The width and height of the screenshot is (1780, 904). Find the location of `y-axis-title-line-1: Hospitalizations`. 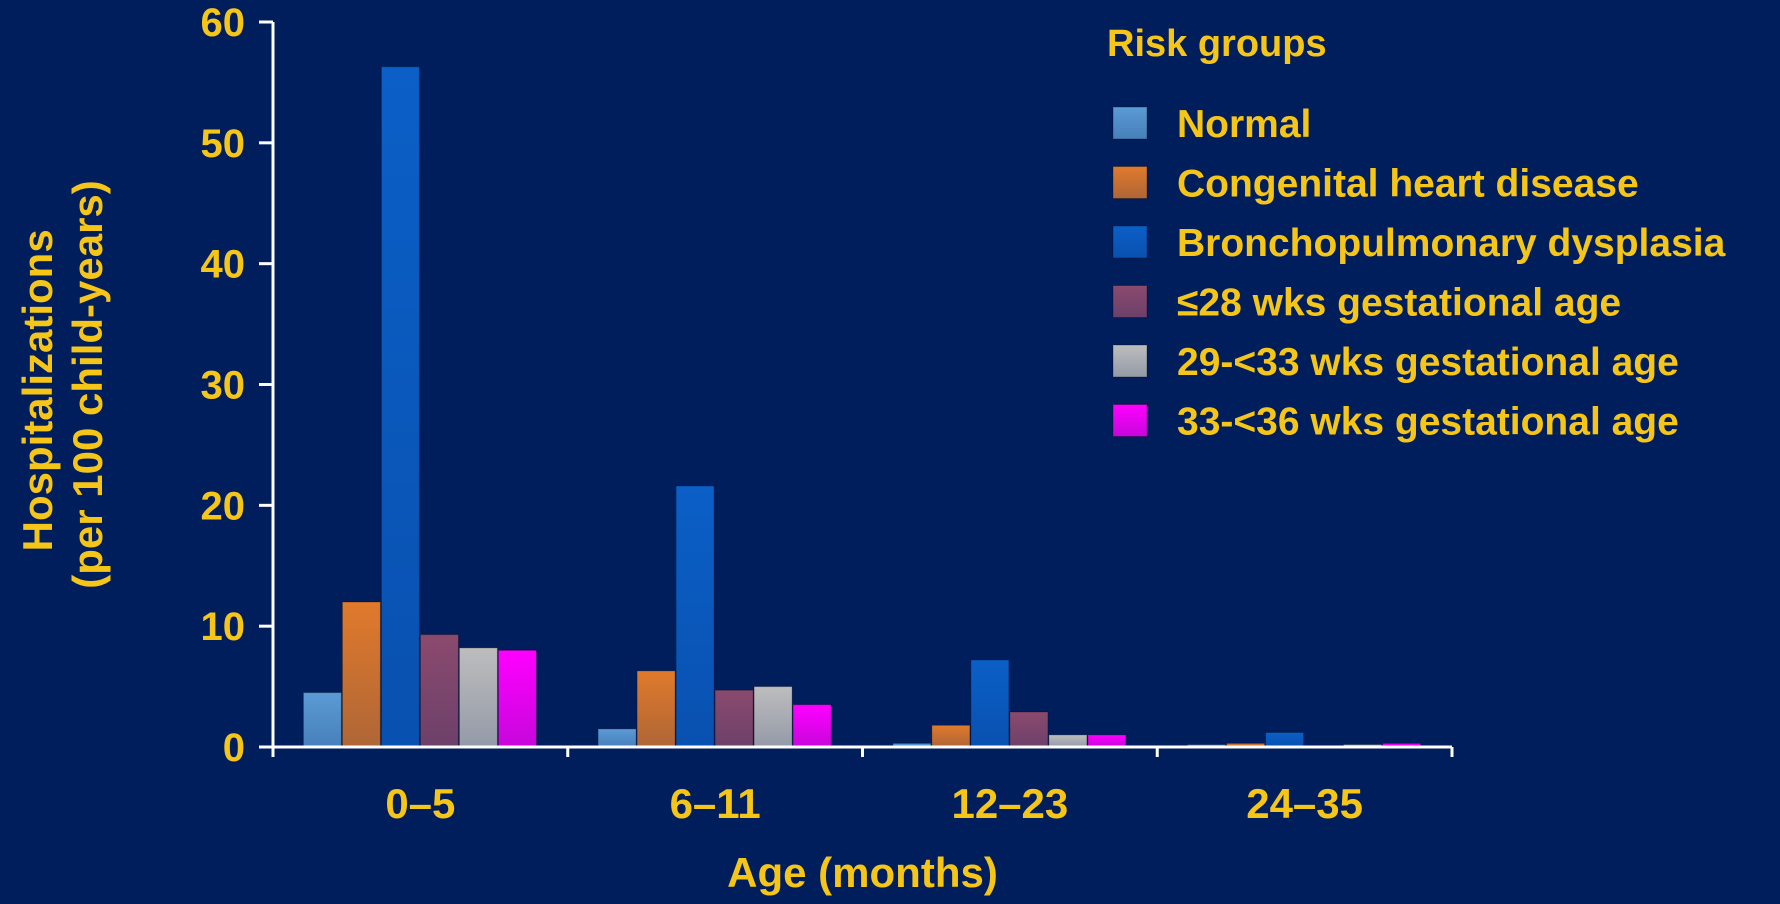

y-axis-title-line-1: Hospitalizations is located at coordinates (37, 390).